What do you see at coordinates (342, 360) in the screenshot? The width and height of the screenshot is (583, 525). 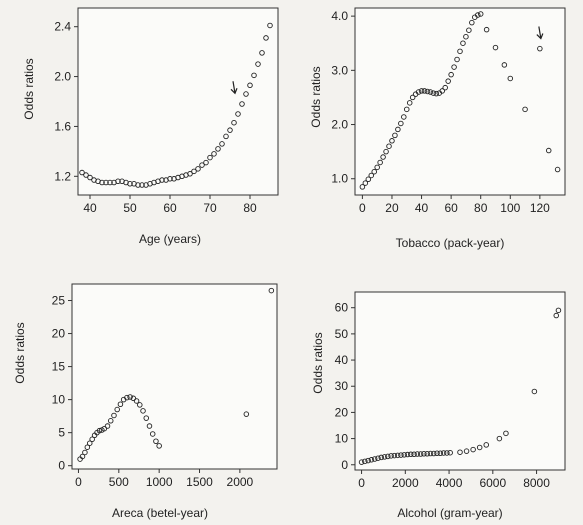 I see `y-tick-label: 40` at bounding box center [342, 360].